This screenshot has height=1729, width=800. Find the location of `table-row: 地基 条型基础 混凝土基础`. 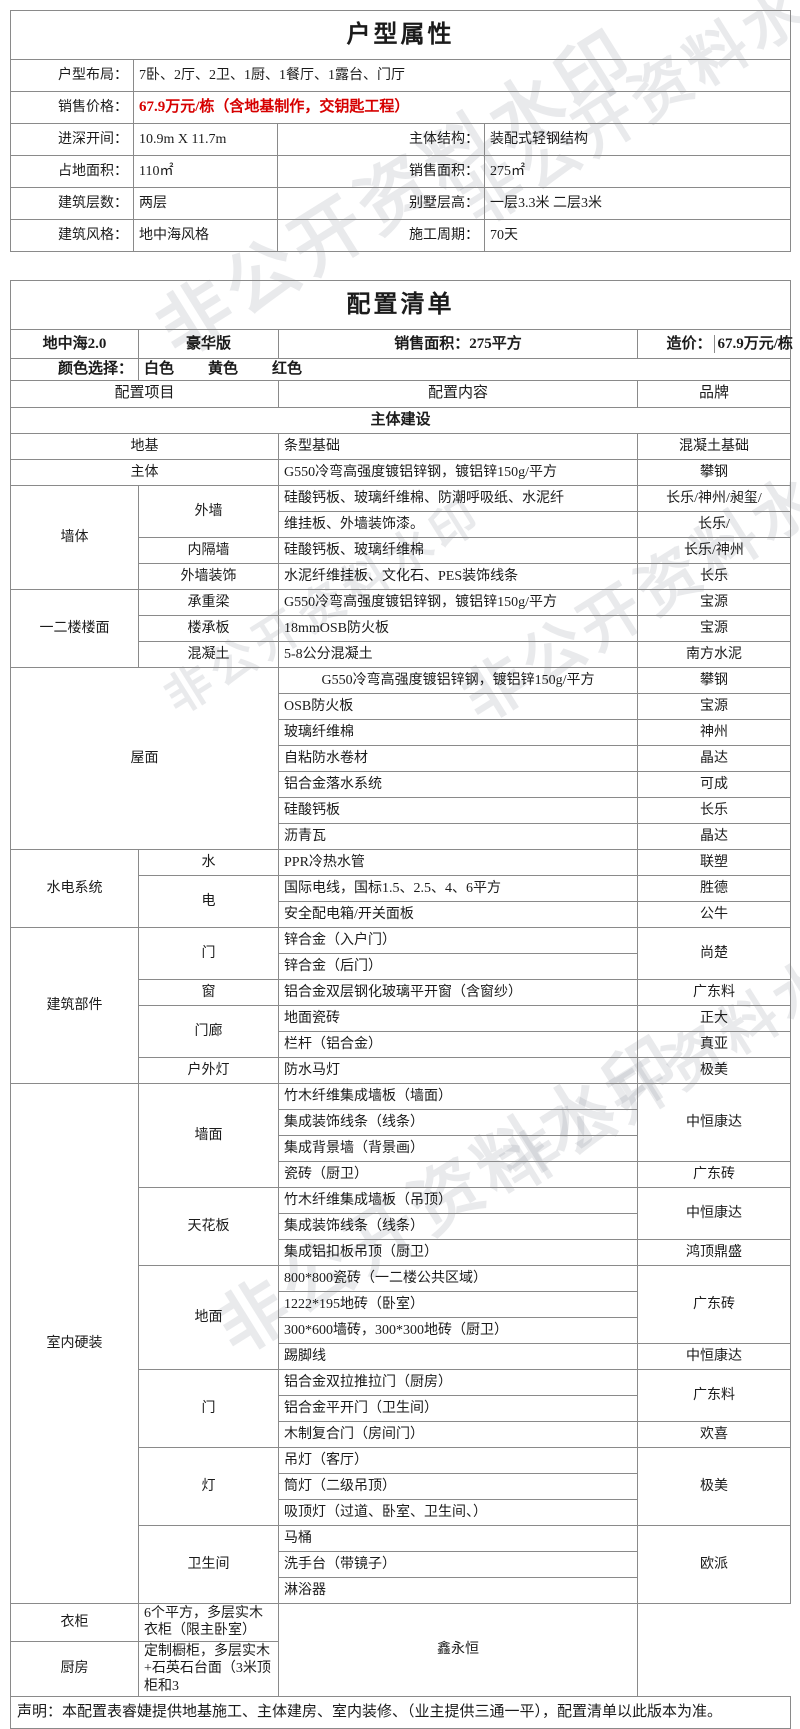

table-row: 地基 条型基础 混凝土基础 is located at coordinates (400, 446).